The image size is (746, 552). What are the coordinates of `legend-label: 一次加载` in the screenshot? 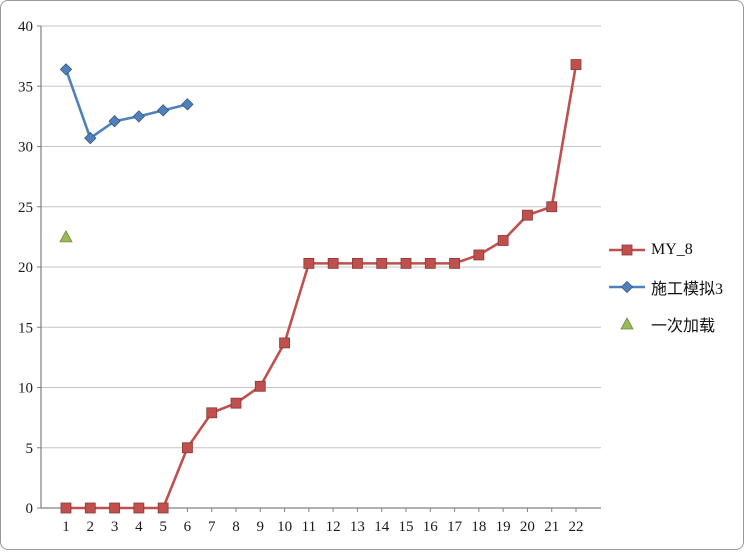 It's located at (683, 326).